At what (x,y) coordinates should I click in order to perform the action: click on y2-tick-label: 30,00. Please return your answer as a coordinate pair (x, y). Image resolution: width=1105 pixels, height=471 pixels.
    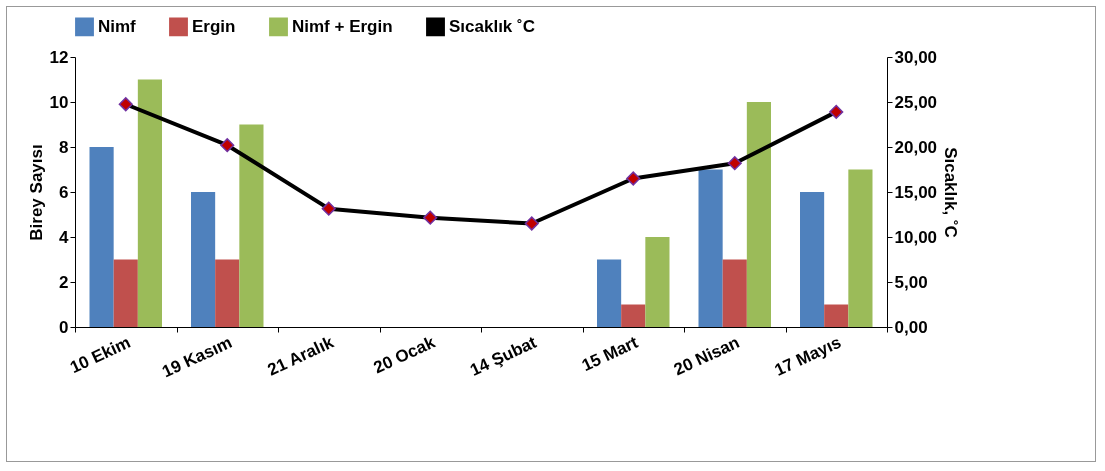
    Looking at the image, I should click on (916, 57).